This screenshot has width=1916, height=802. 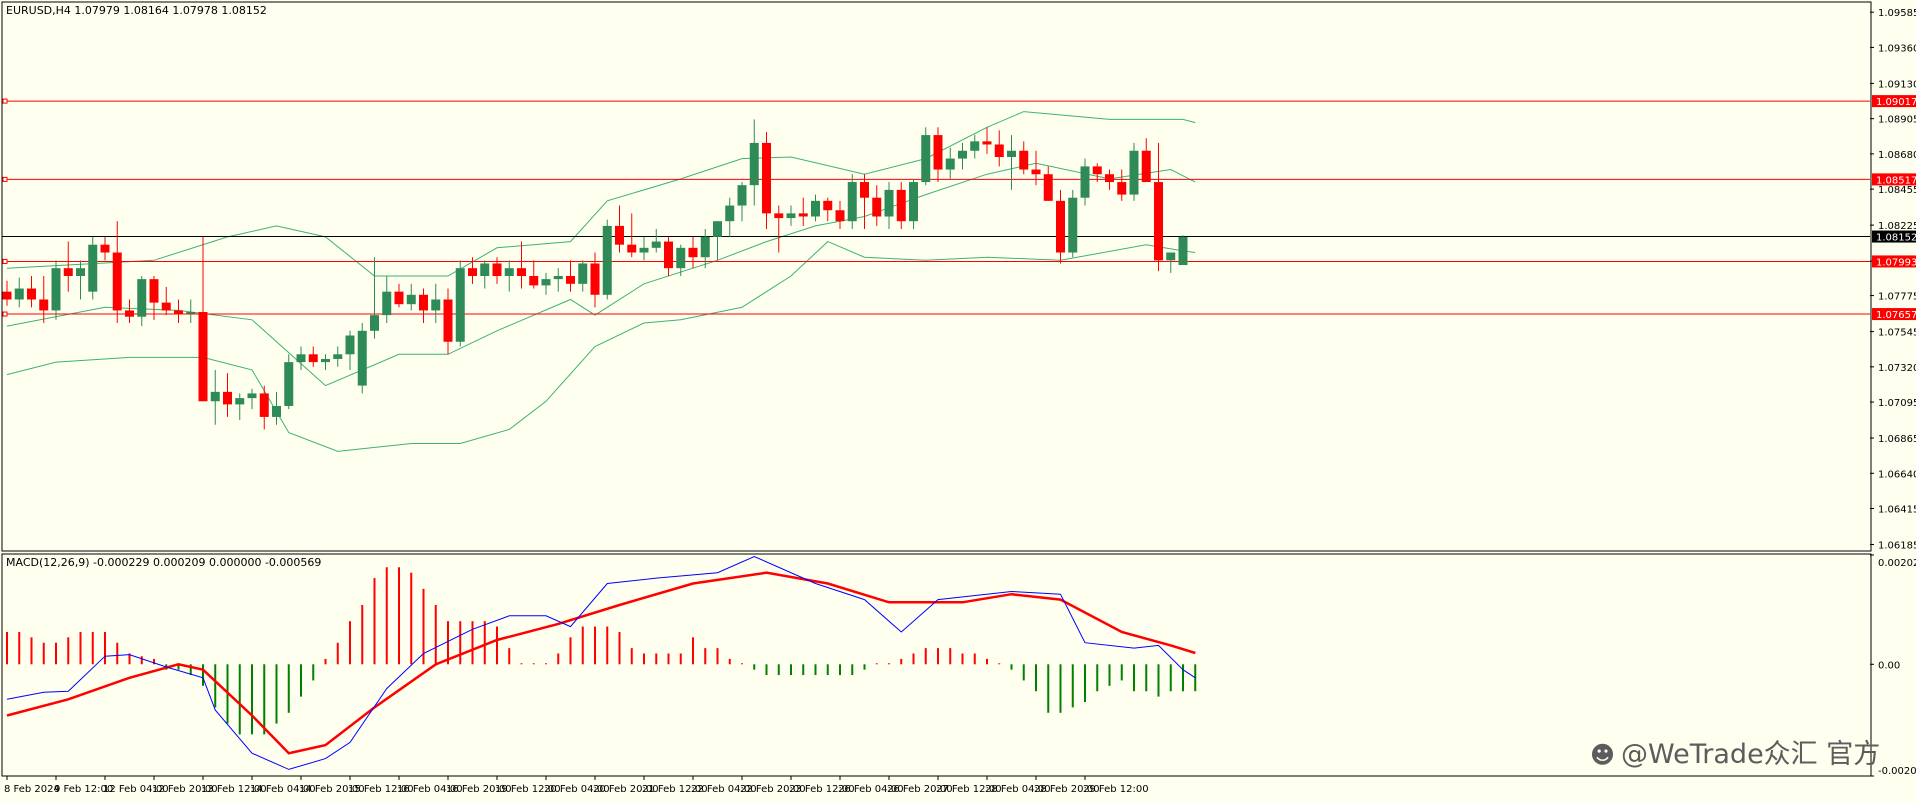 I want to click on time-tick-label: 13 Feb 12:00, so click(x=234, y=789).